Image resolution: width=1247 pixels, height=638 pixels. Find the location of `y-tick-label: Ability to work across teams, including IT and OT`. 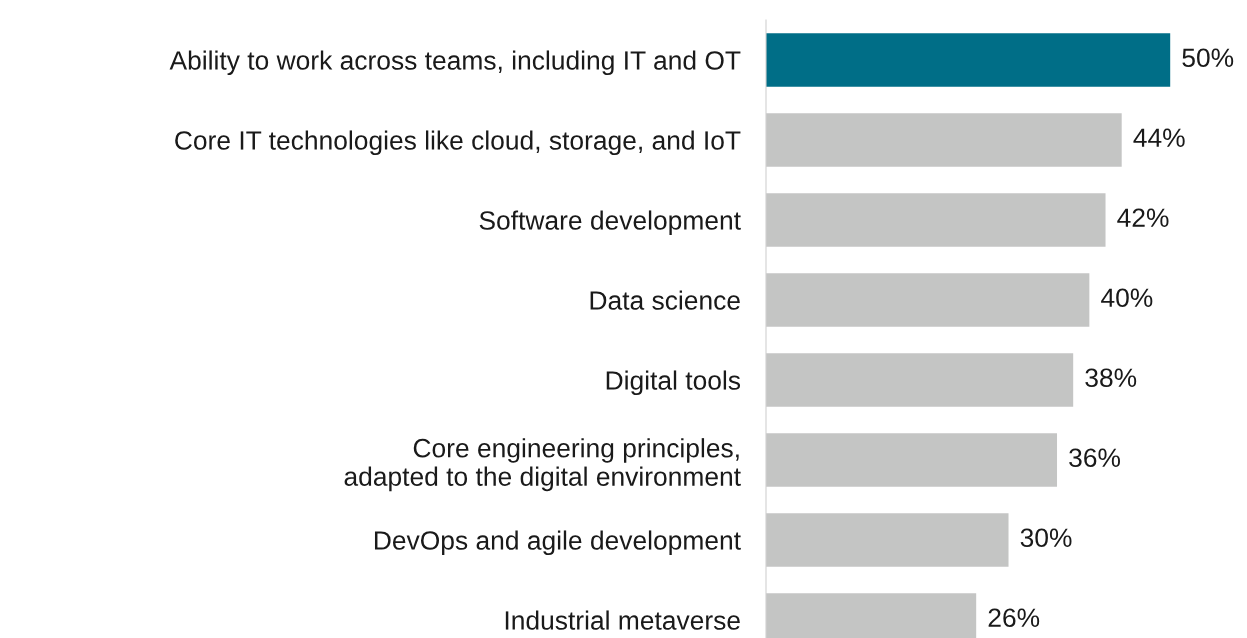

y-tick-label: Ability to work across teams, including IT and OT is located at coordinates (455, 63).